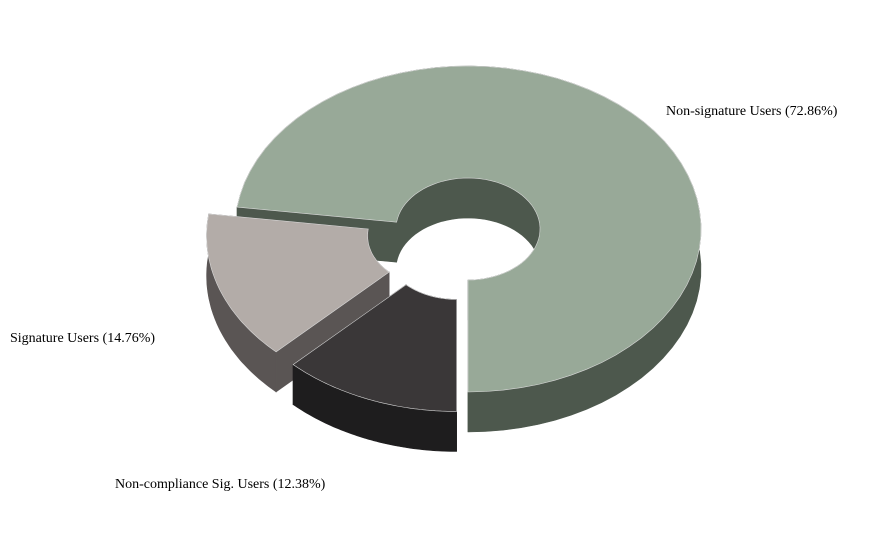  Describe the element at coordinates (220, 484) in the screenshot. I see `label-non-compliance-sig-users: Non-compliance Sig. Users (12.38%)` at that location.